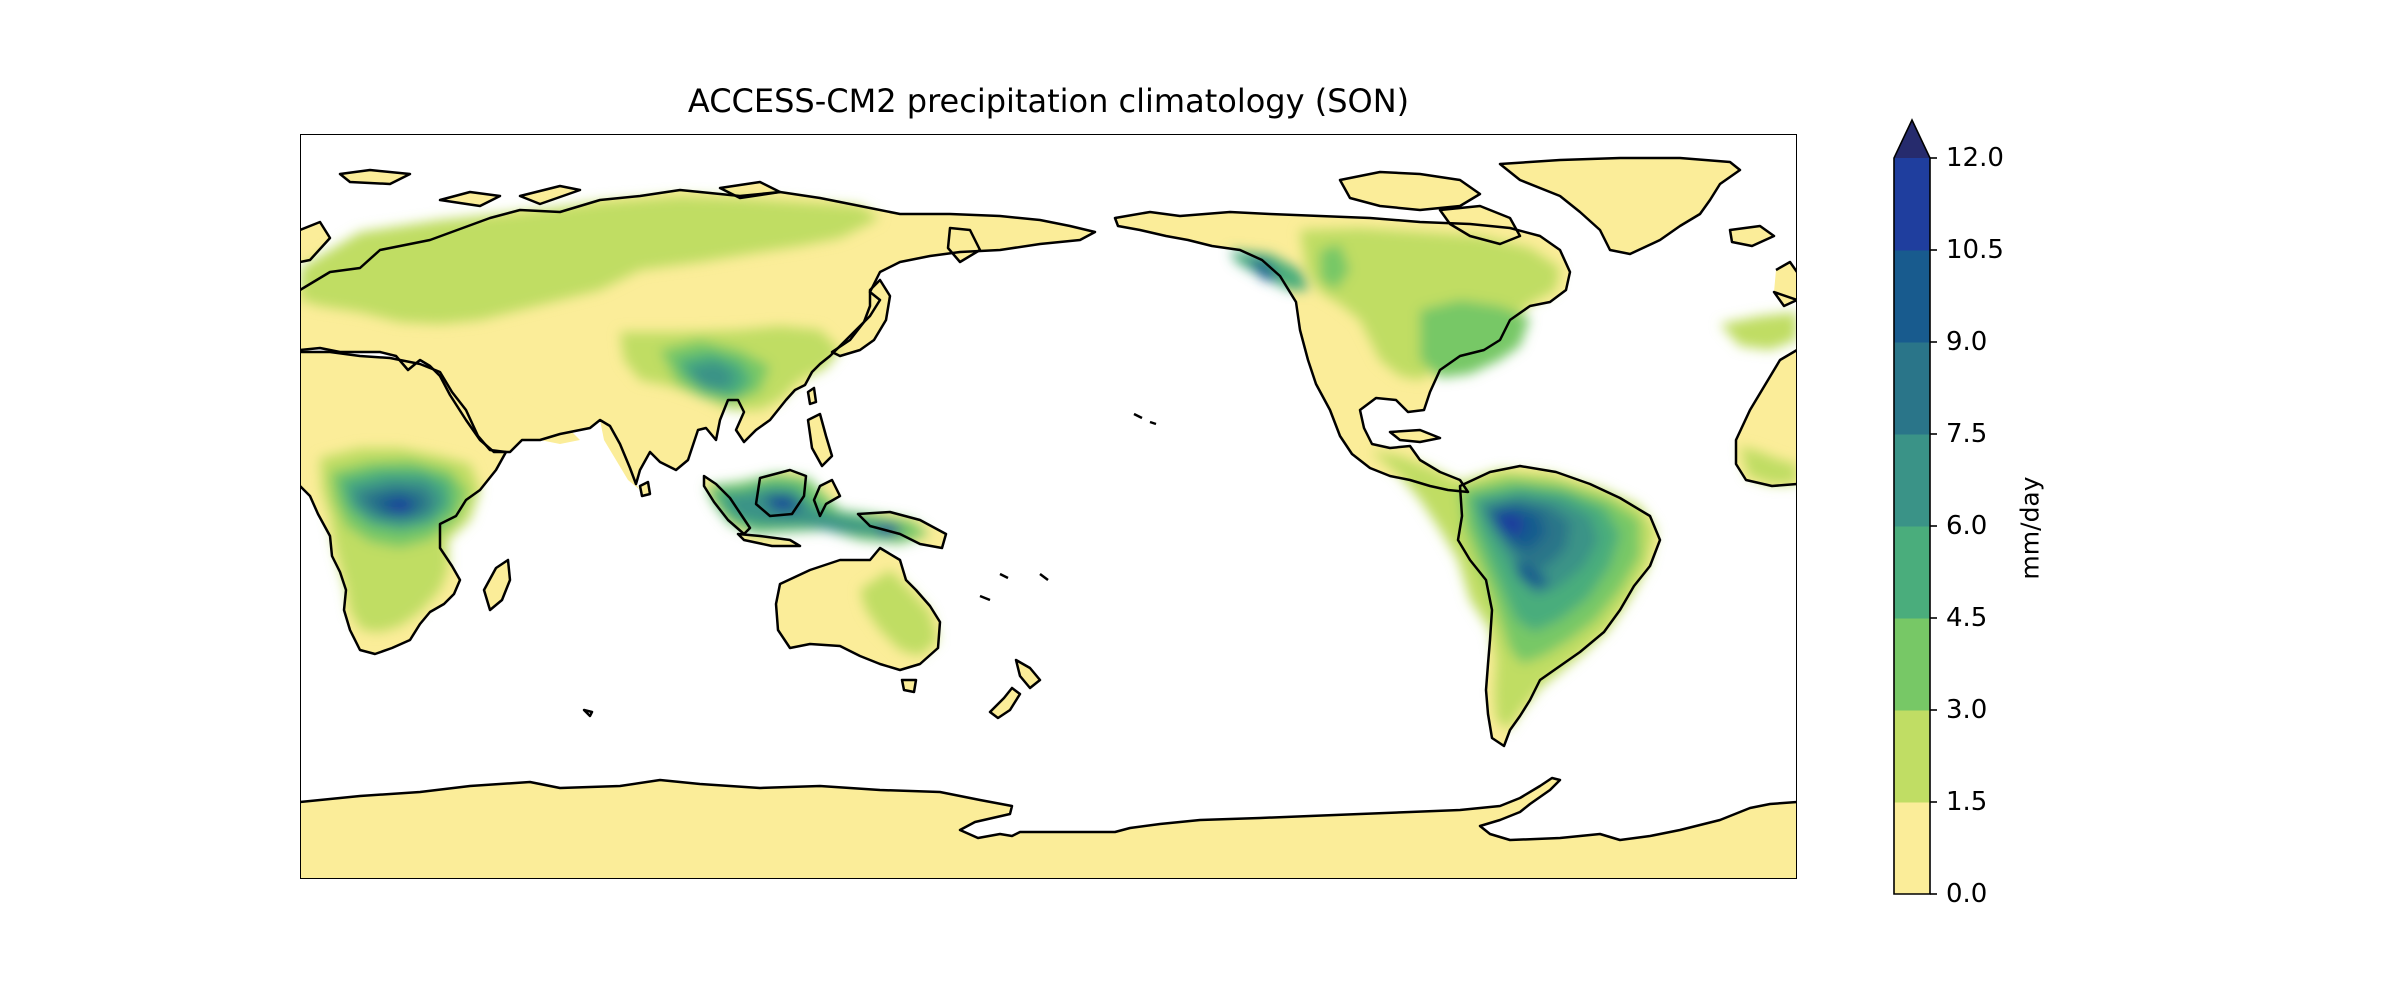  Describe the element at coordinates (1967, 434) in the screenshot. I see `colorbar-tick-label: 7.5` at that location.